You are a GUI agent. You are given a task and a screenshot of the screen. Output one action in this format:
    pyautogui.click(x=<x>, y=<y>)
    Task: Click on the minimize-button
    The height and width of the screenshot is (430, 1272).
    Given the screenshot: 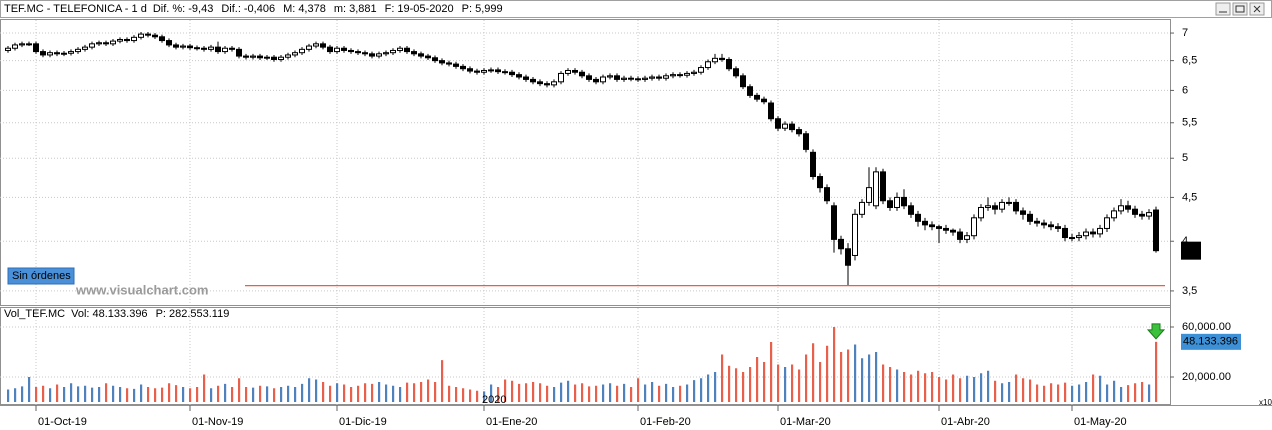 What is the action you would take?
    pyautogui.click(x=1223, y=9)
    